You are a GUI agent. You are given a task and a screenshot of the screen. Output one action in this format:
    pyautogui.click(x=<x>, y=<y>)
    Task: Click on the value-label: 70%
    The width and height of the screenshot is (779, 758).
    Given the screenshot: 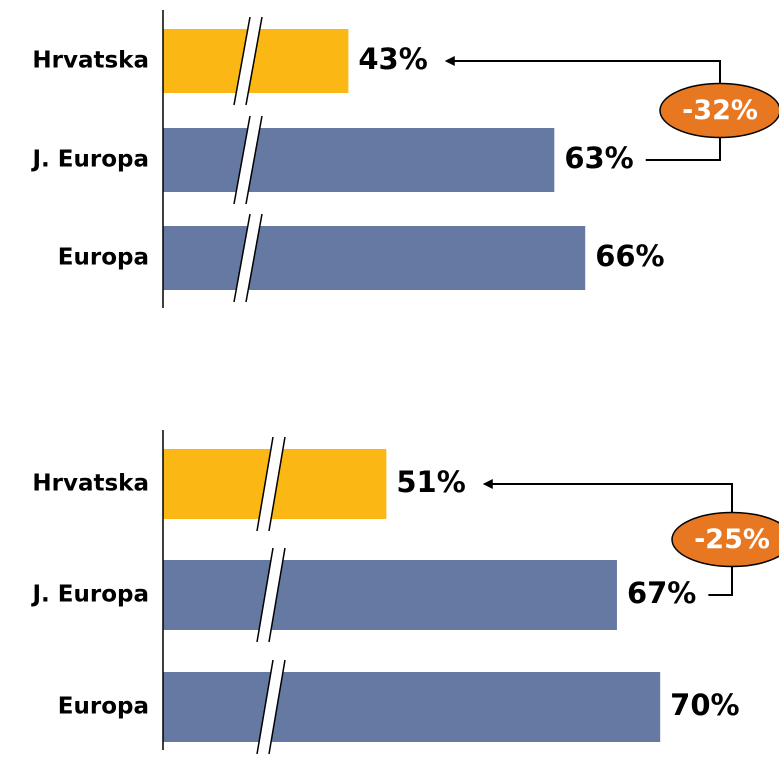 What is the action you would take?
    pyautogui.click(x=704, y=705)
    